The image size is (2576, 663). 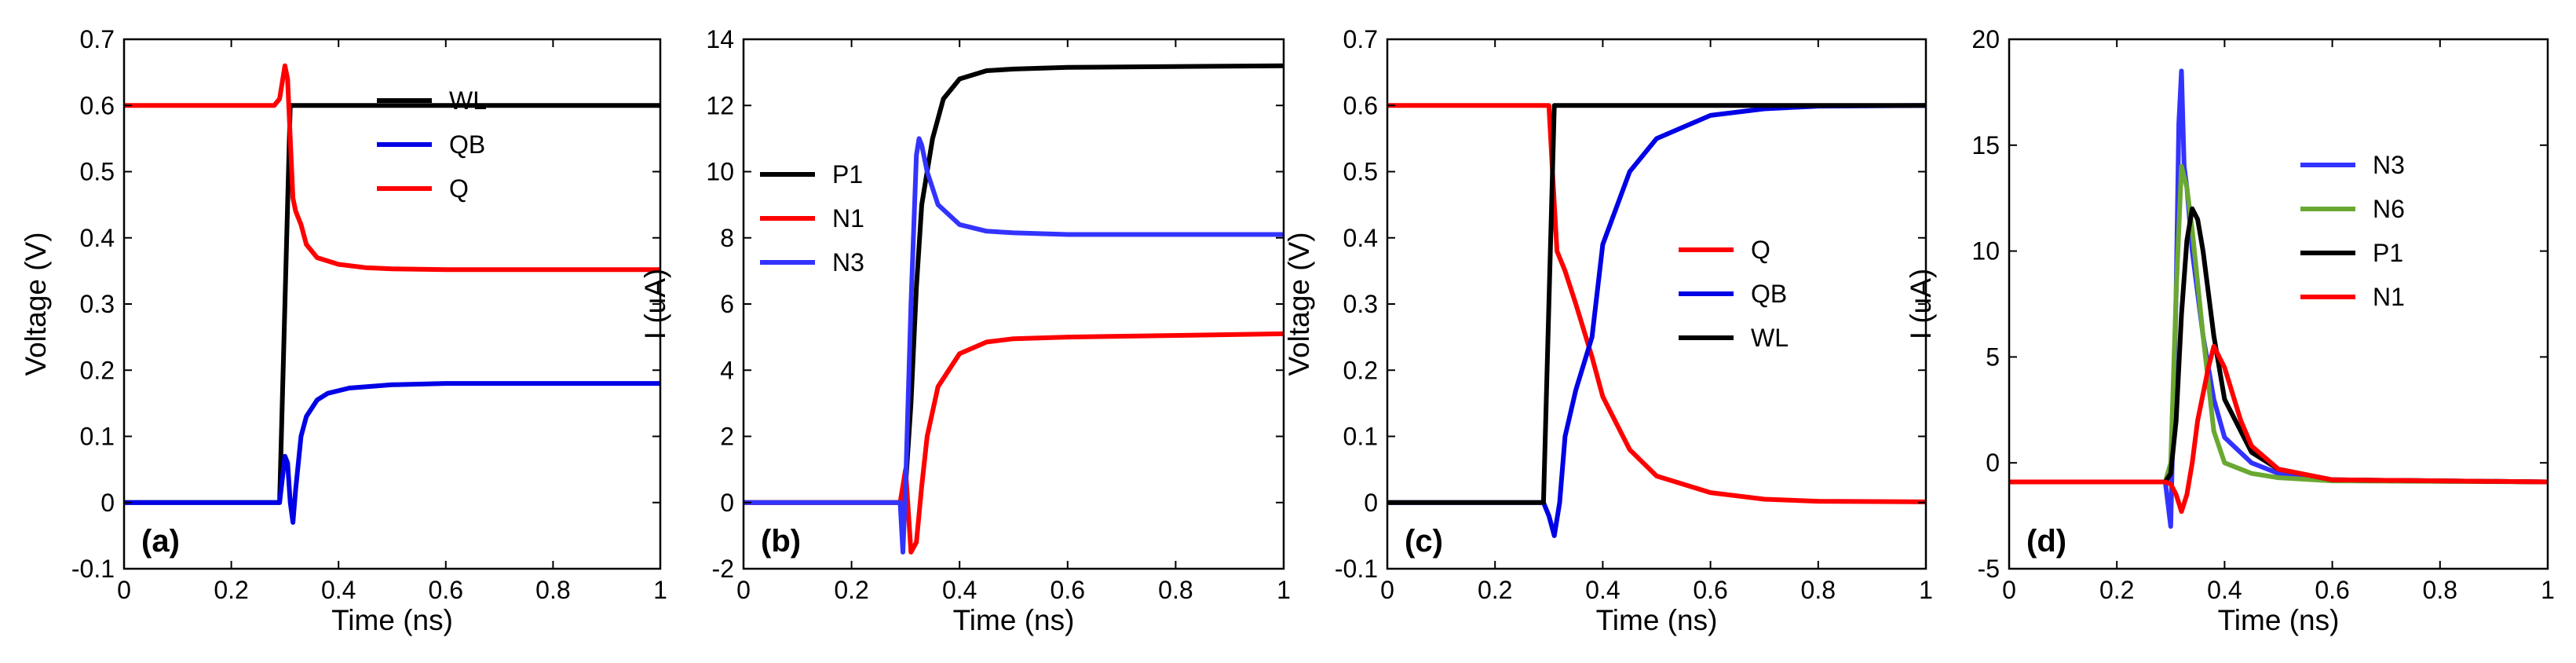 What do you see at coordinates (2389, 209) in the screenshot?
I see `legend-label-n6: N6` at bounding box center [2389, 209].